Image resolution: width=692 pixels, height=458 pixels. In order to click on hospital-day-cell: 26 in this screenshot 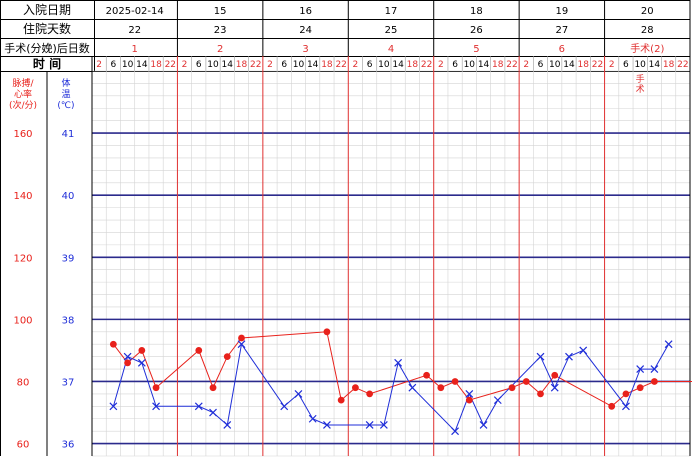, I will do `click(476, 30)`.